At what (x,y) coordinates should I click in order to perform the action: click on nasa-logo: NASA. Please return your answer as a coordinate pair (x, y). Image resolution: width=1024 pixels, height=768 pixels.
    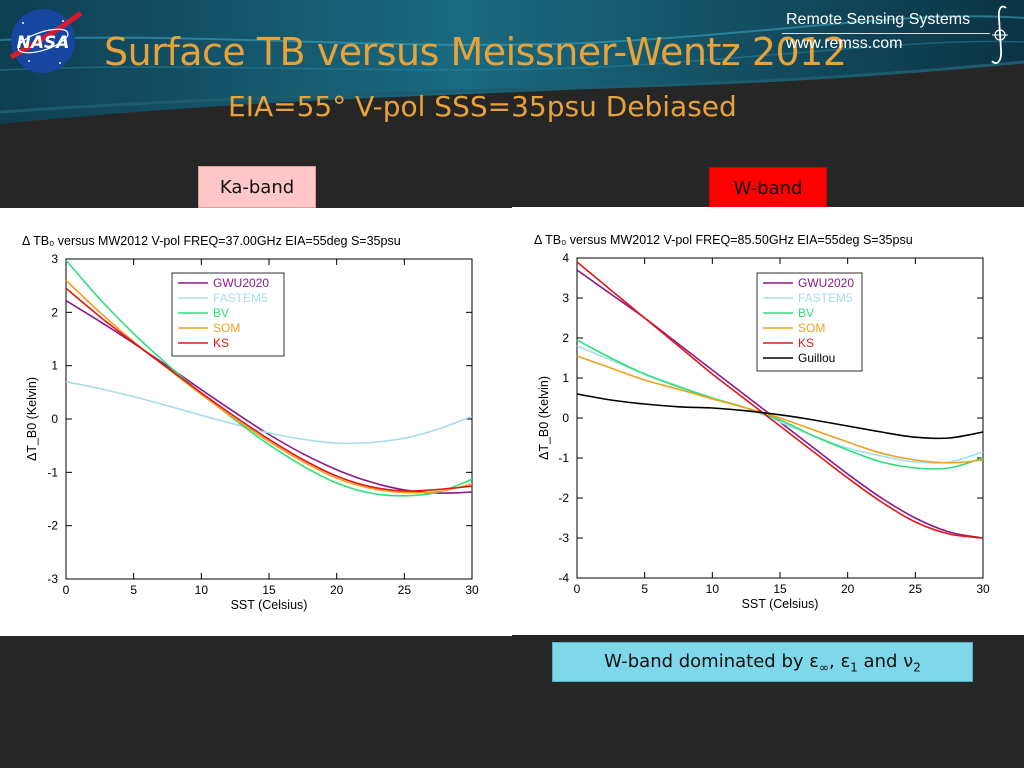
    Looking at the image, I should click on (46, 41).